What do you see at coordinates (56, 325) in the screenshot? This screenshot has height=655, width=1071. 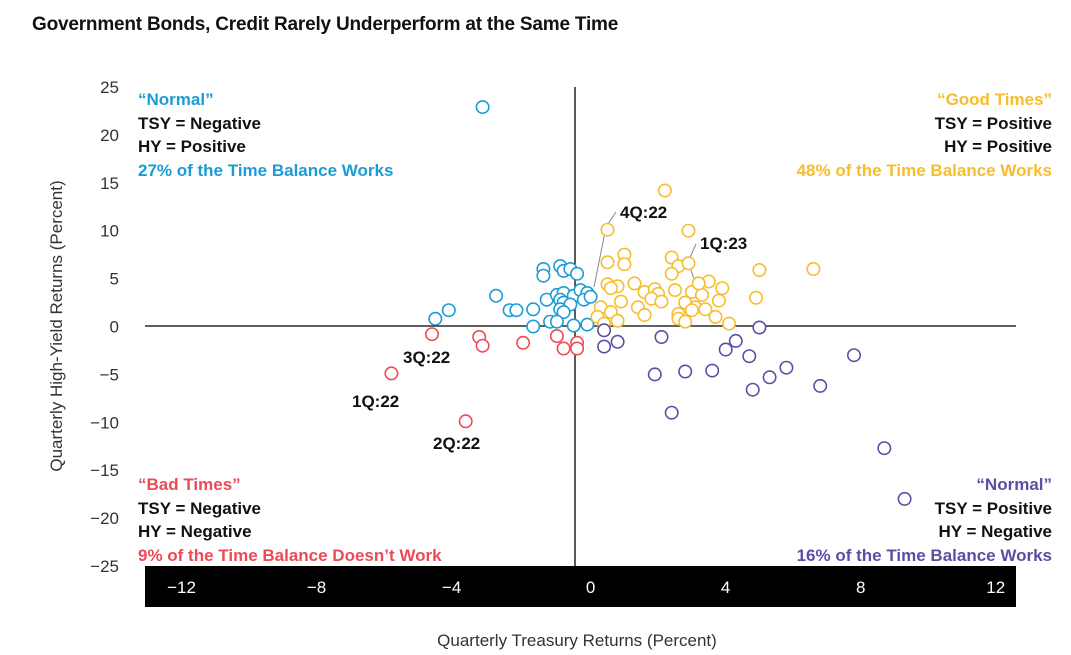 I see `y-axis-label: Quarterly High-Yield Returns (Percent)` at bounding box center [56, 325].